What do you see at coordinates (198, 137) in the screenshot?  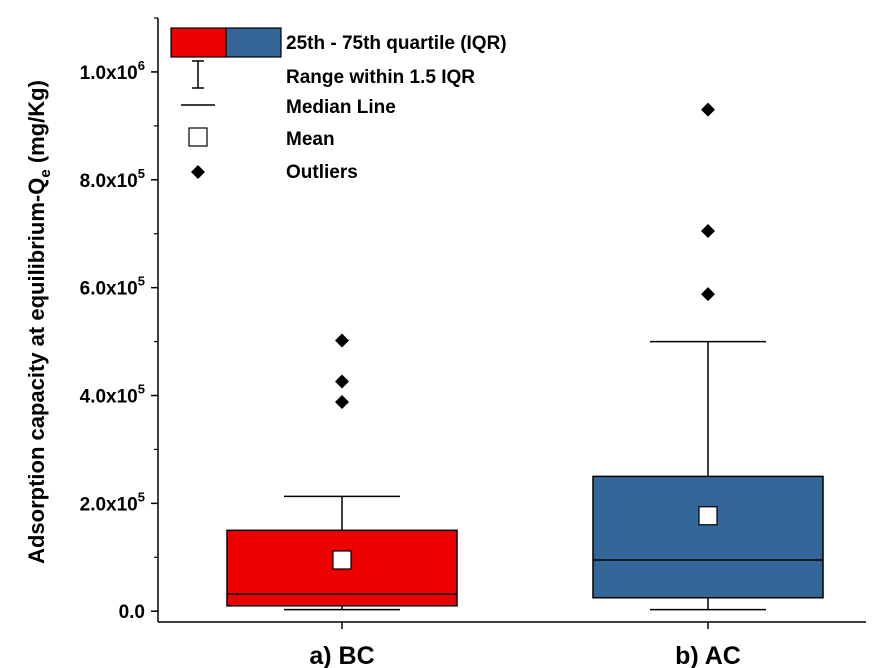 I see `legend-mean-marker` at bounding box center [198, 137].